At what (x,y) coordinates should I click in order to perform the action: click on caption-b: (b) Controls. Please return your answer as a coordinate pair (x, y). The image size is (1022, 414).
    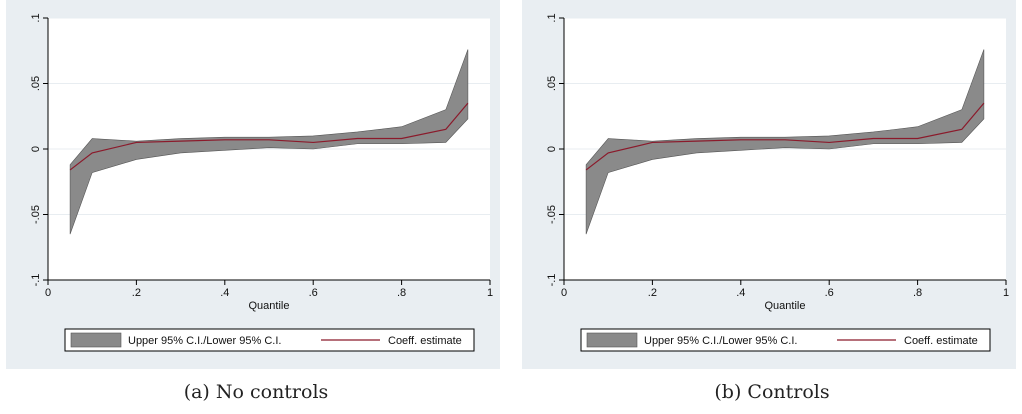
    Looking at the image, I should click on (772, 392).